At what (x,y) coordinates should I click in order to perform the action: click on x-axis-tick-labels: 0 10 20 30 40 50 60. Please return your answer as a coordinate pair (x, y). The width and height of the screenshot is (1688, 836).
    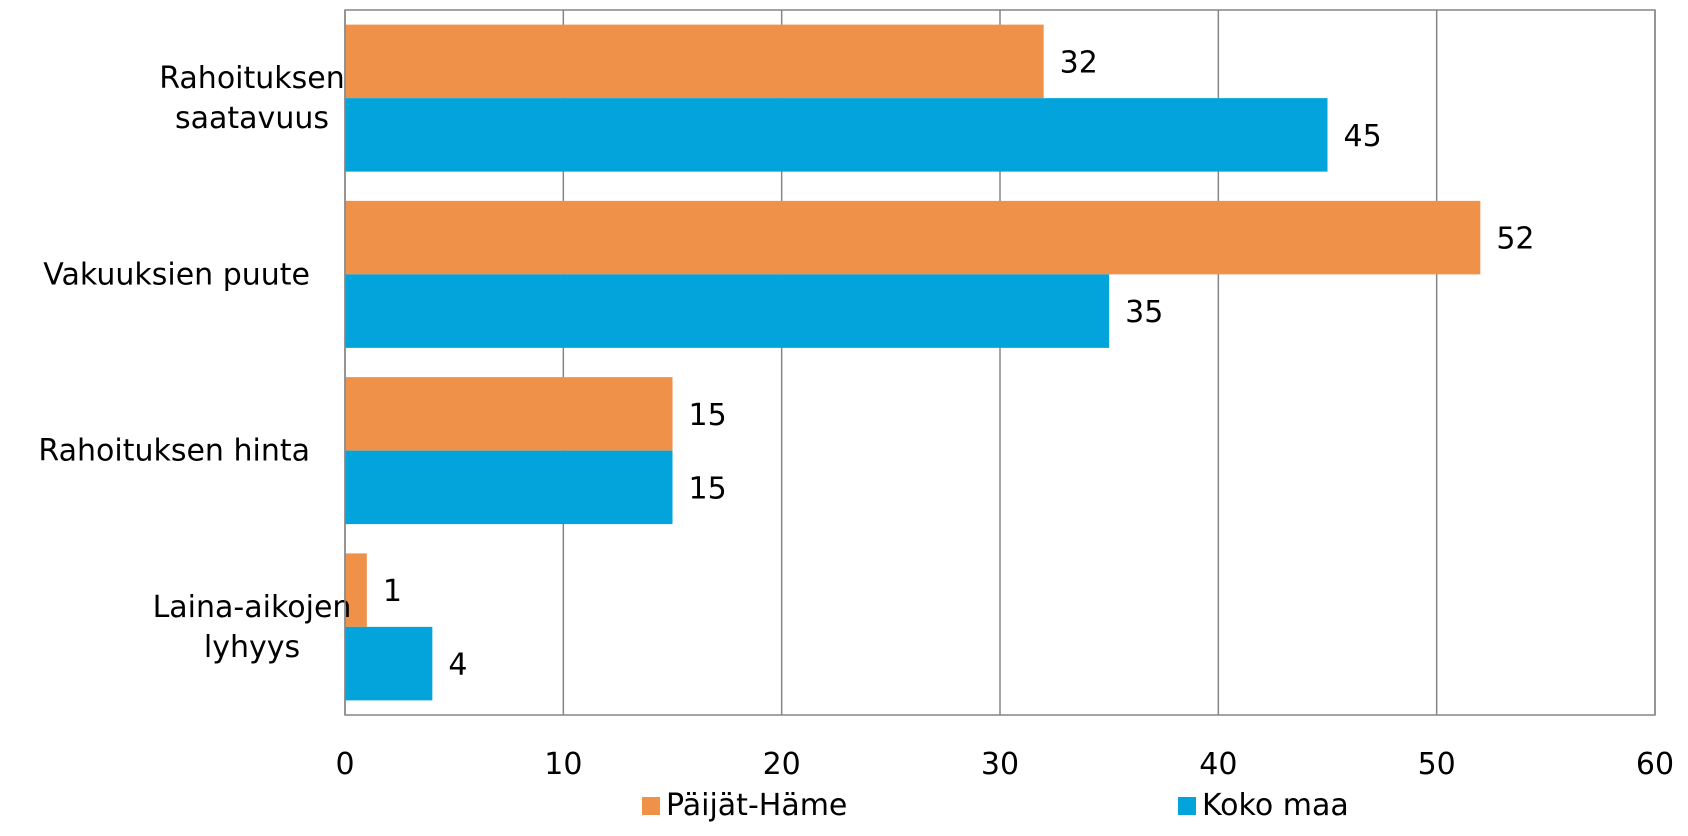
    Looking at the image, I should click on (1004, 764).